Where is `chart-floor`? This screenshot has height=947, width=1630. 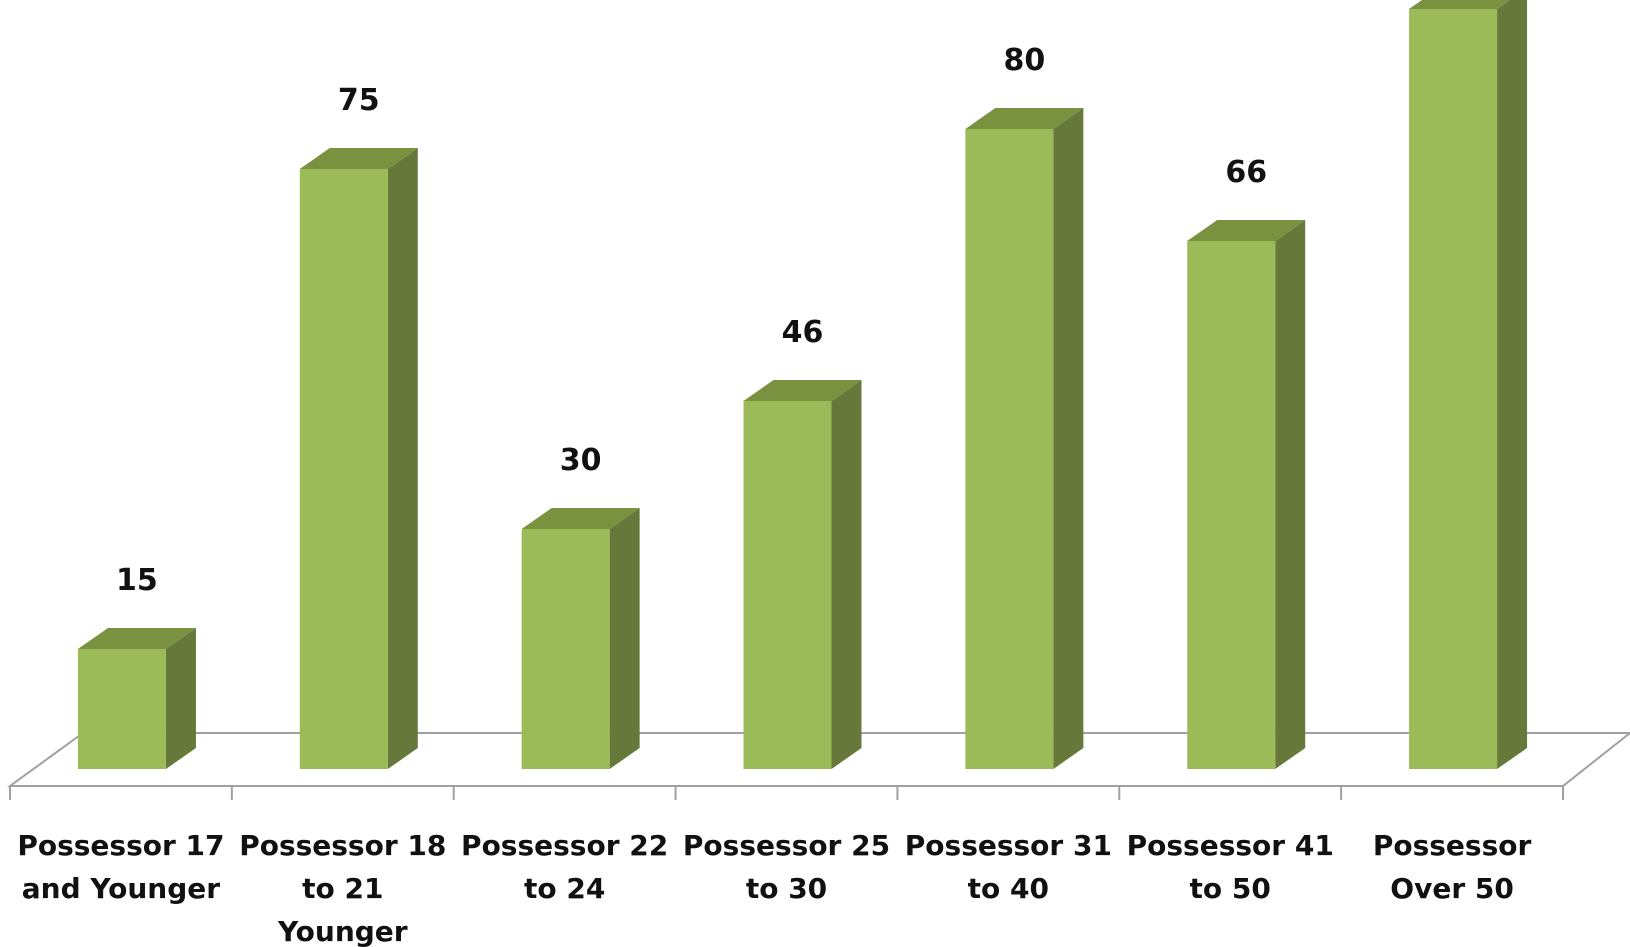
chart-floor is located at coordinates (818, 759).